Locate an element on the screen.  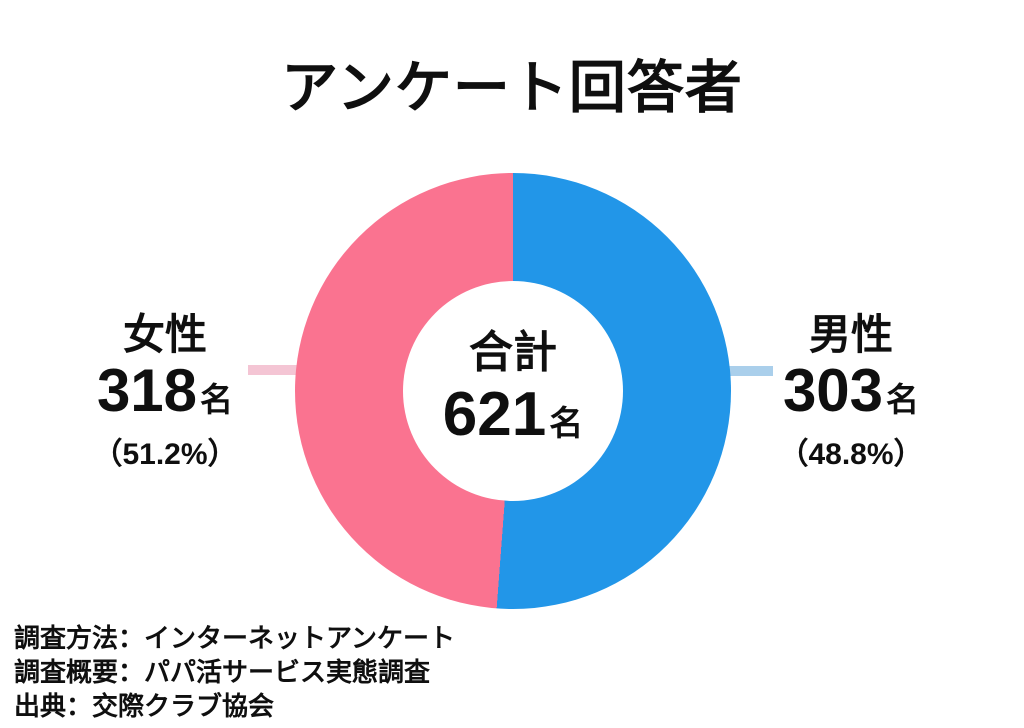
female-connector-line is located at coordinates (276, 370).